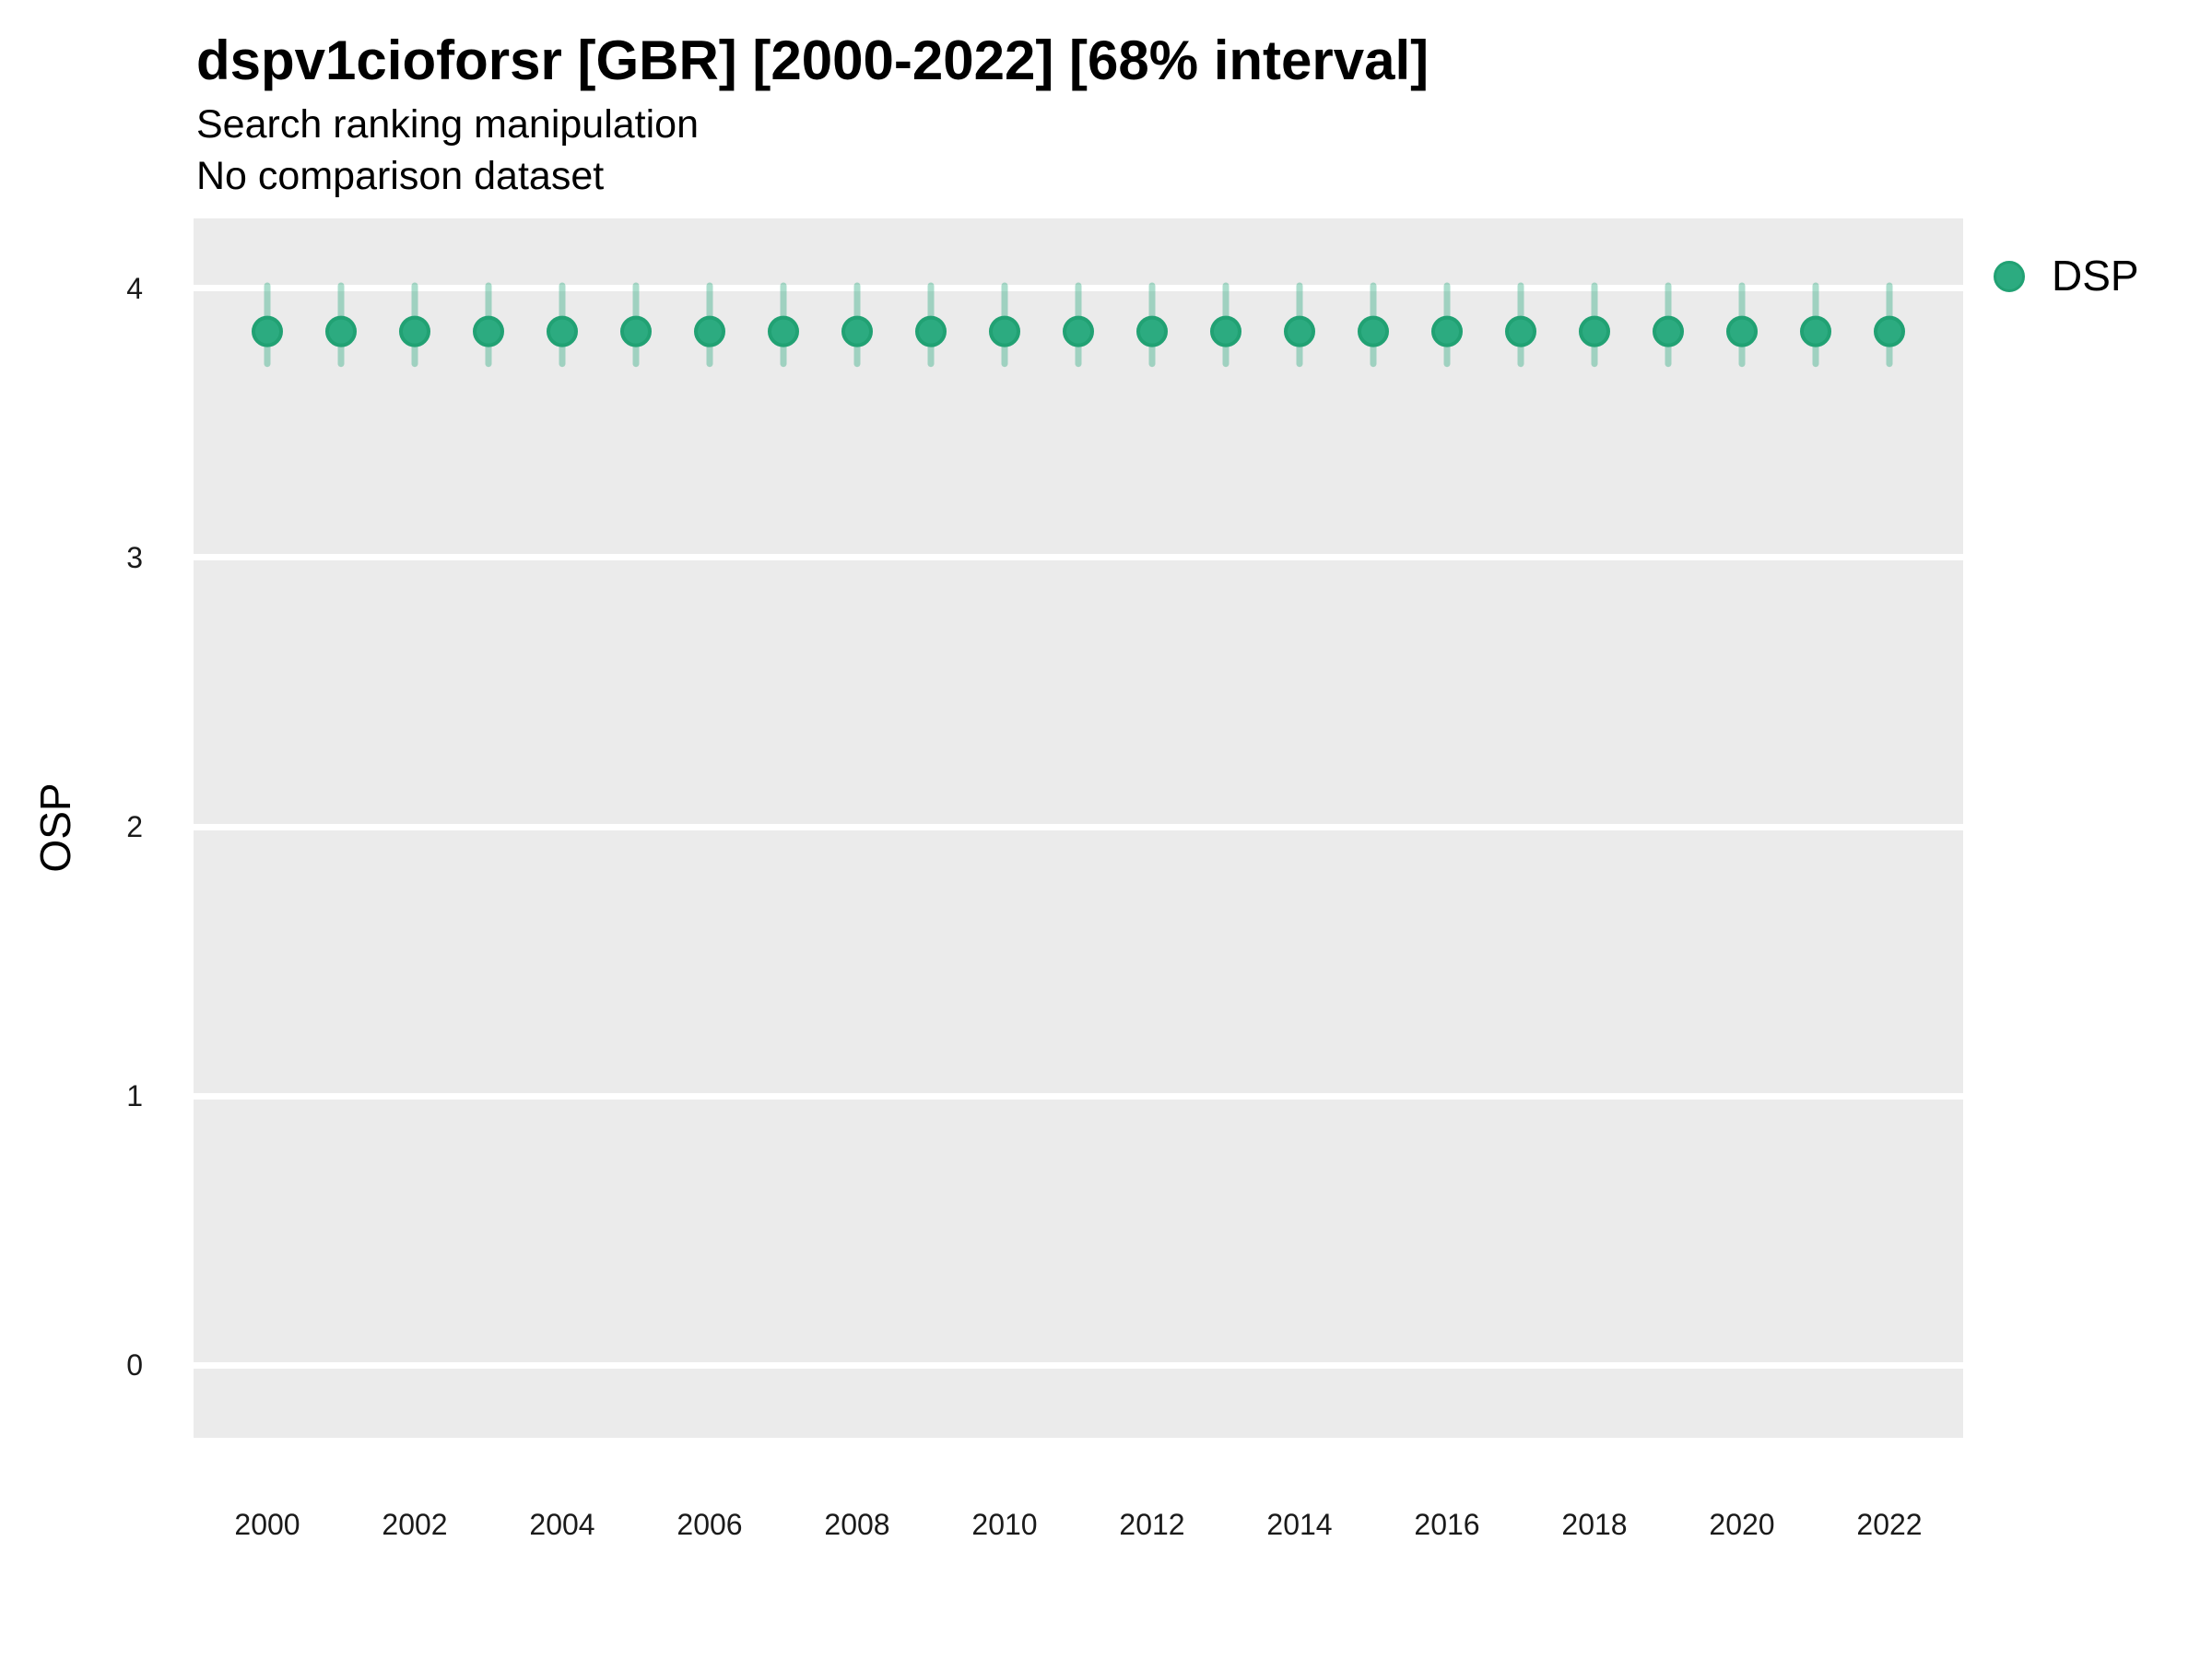  I want to click on x-tick-label: 2014, so click(1299, 1524).